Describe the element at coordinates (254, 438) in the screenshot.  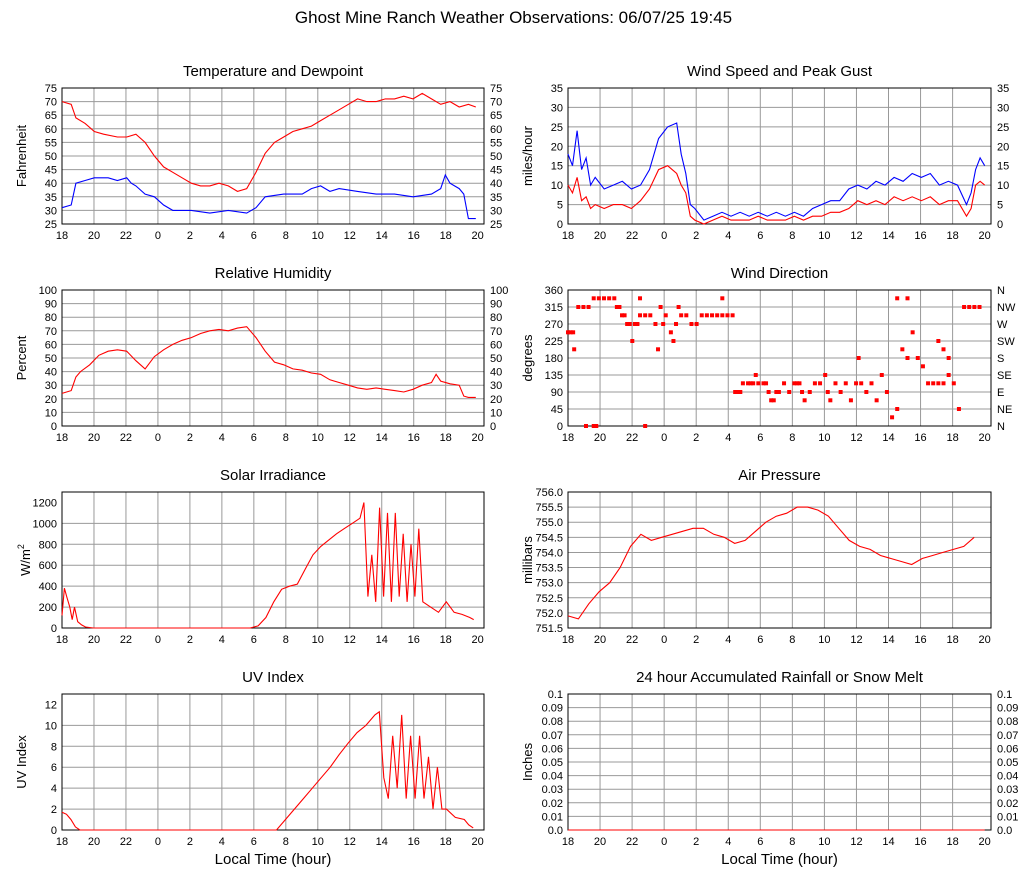
I see `humidity-x-tick-label: 6` at that location.